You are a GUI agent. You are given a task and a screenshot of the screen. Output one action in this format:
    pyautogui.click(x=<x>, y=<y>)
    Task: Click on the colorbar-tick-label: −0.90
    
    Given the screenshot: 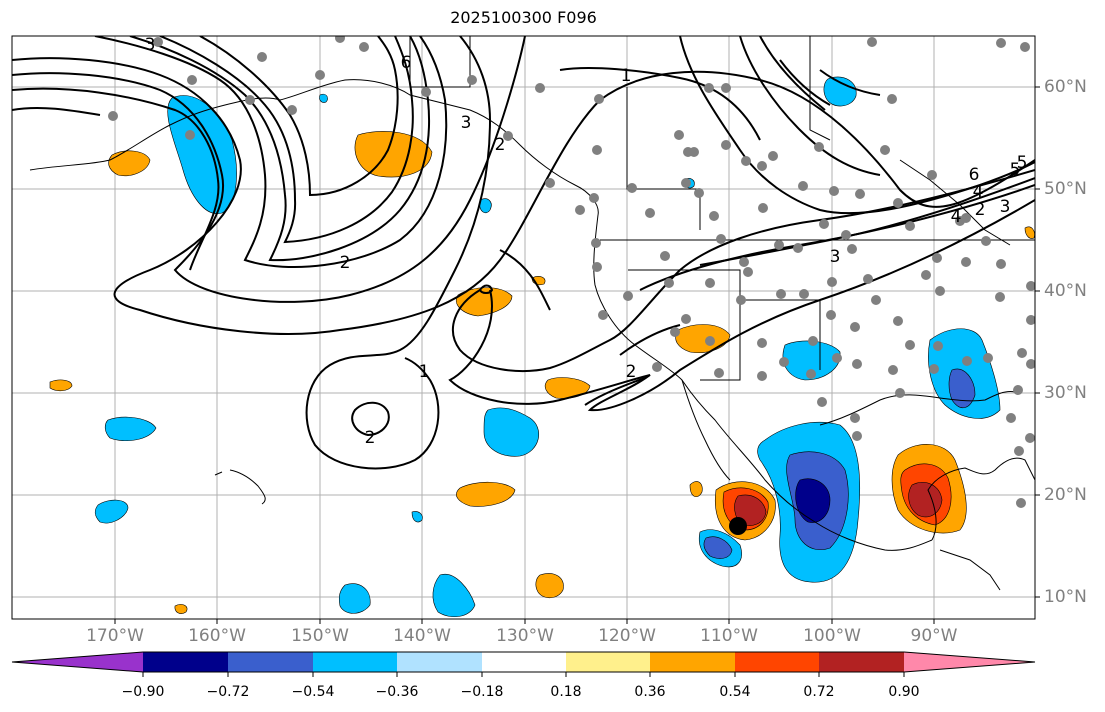 What is the action you would take?
    pyautogui.click(x=143, y=692)
    